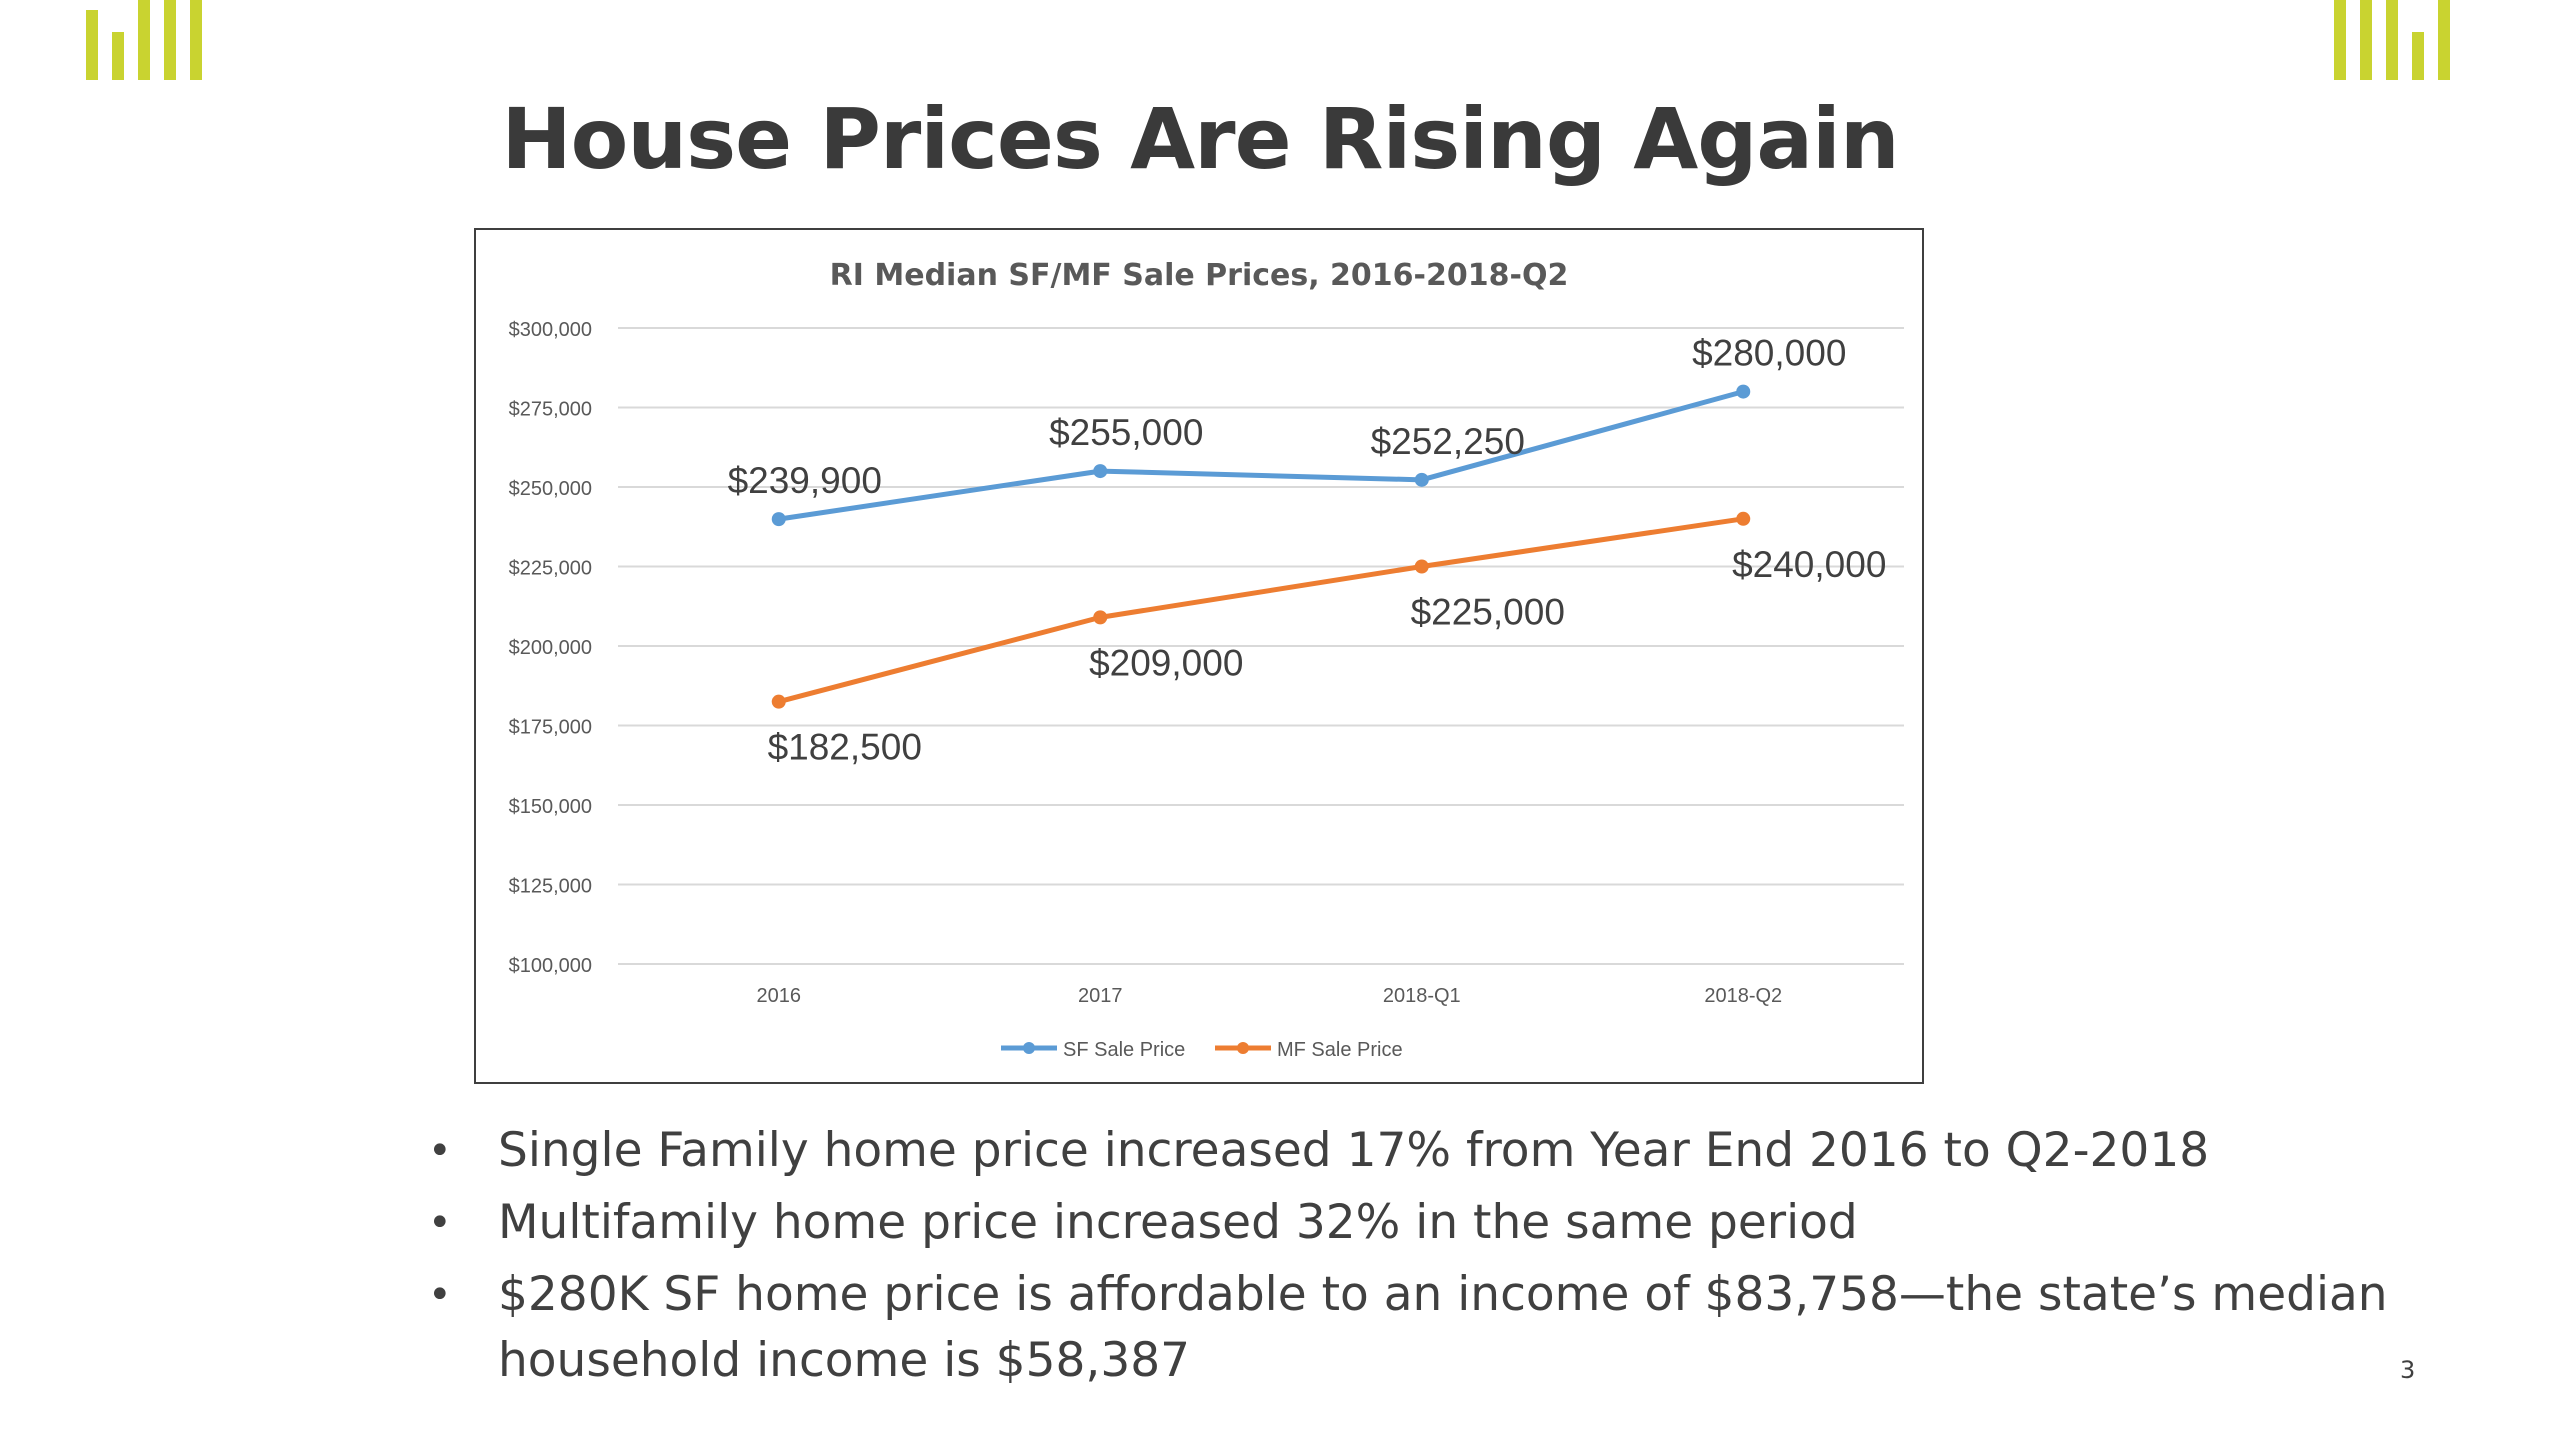 This screenshot has height=1440, width=2560. Describe the element at coordinates (550, 728) in the screenshot. I see `y-tick-label: $175,000` at that location.